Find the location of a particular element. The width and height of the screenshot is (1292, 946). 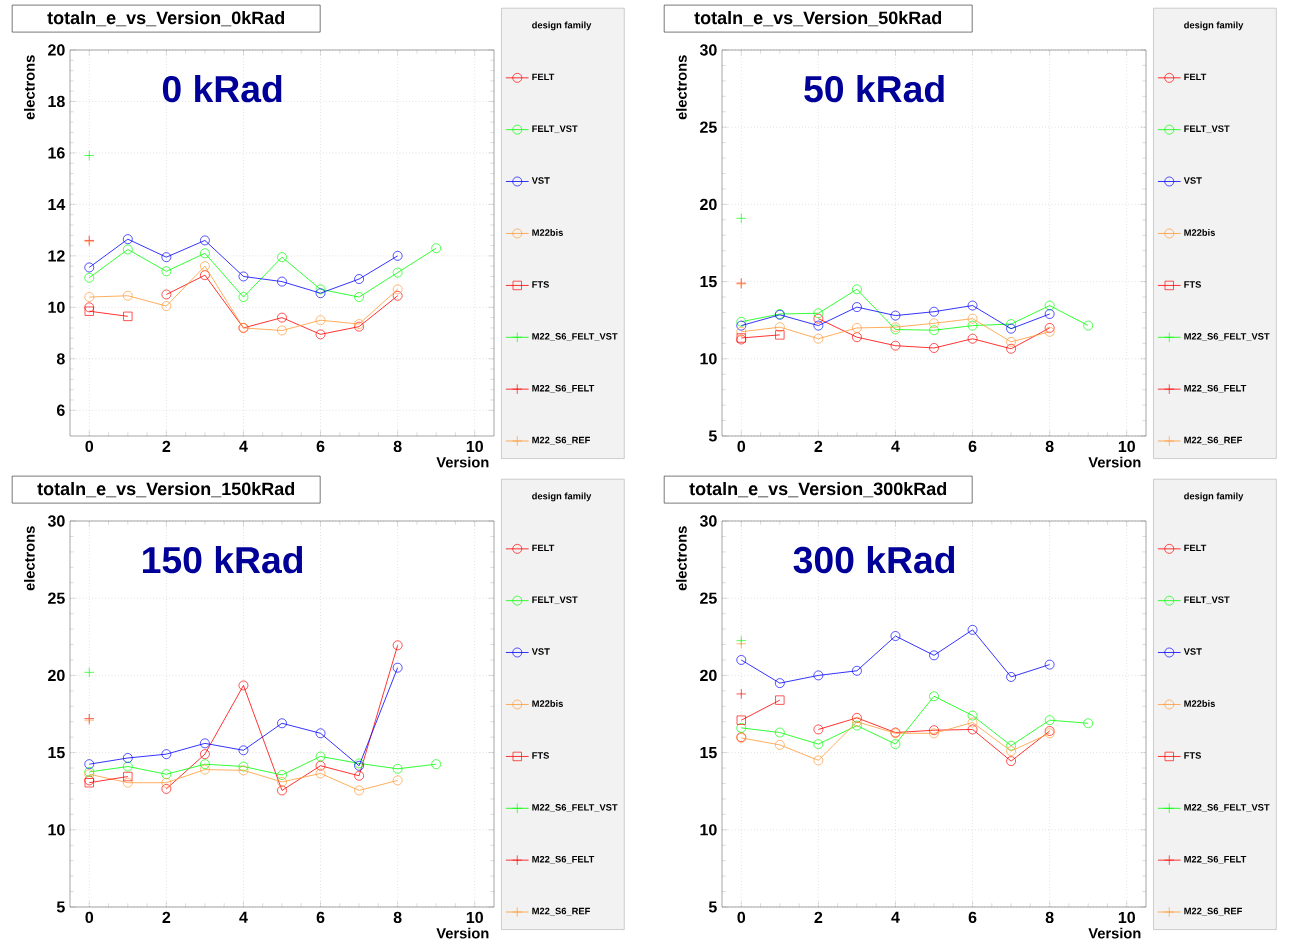

chart-title: totaln_e_vs_Version_150kRad is located at coordinates (166, 489).